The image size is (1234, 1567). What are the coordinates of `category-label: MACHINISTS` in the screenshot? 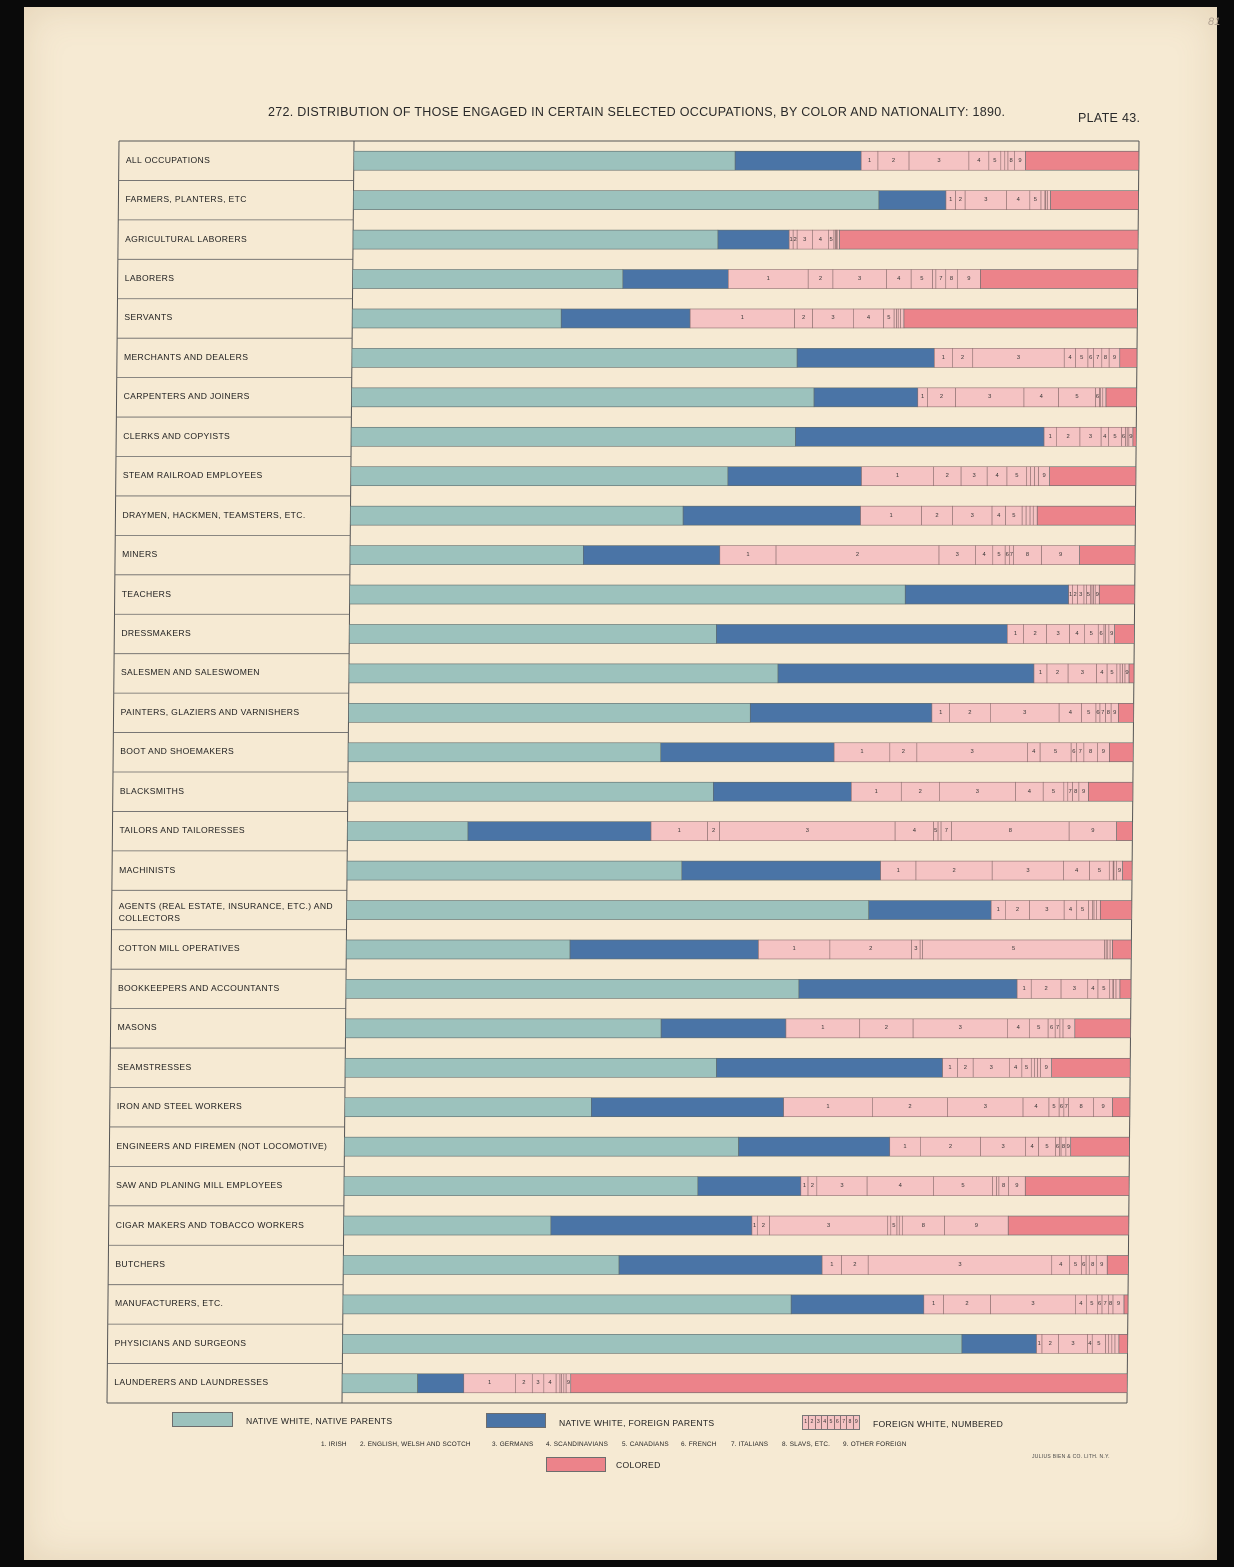 It's located at (147, 869).